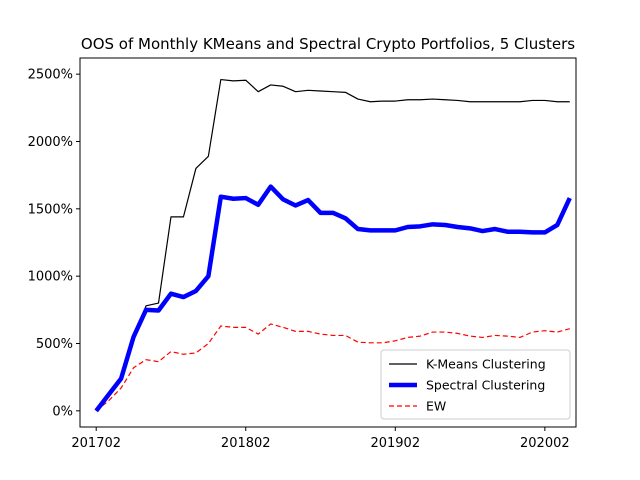 The height and width of the screenshot is (480, 640). I want to click on y-tick-label: 1000%, so click(50, 277).